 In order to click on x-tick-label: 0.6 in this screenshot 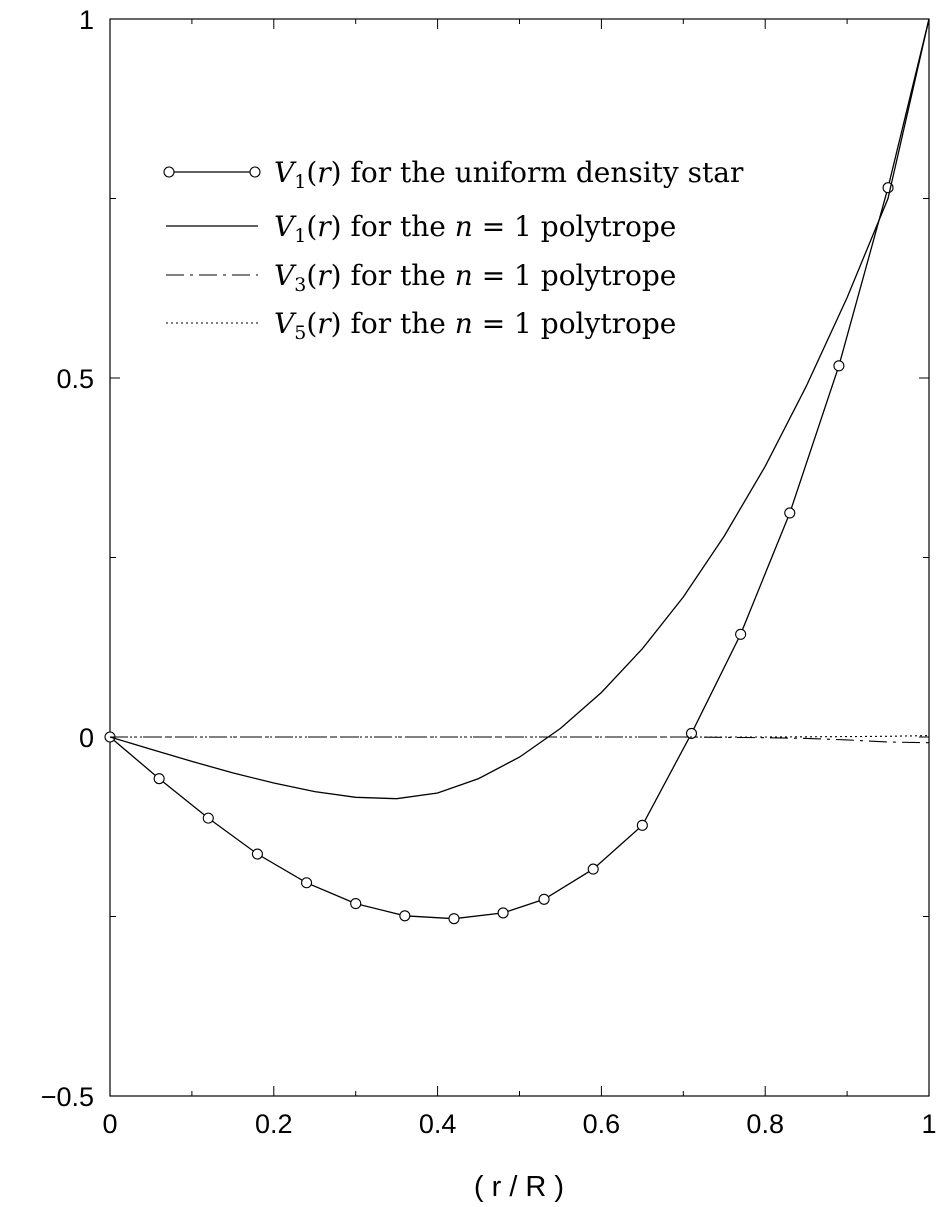, I will do `click(602, 1124)`.